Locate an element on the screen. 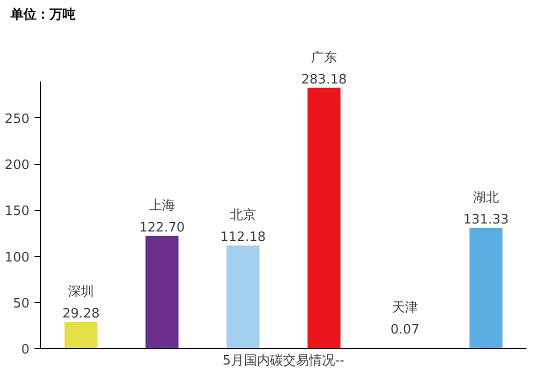 The width and height of the screenshot is (541, 388). x-tick-label: 湖北 is located at coordinates (486, 198).